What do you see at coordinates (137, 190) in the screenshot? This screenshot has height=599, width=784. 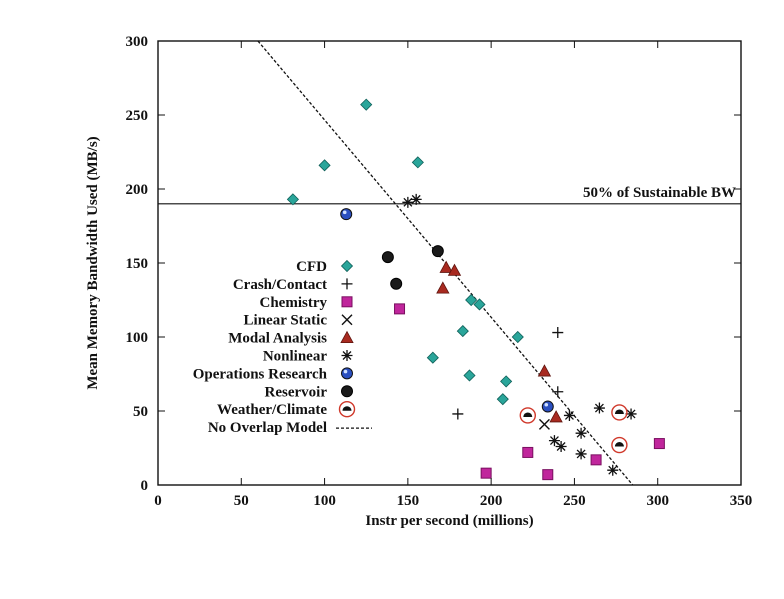 I see `y-tick-label: 200` at bounding box center [137, 190].